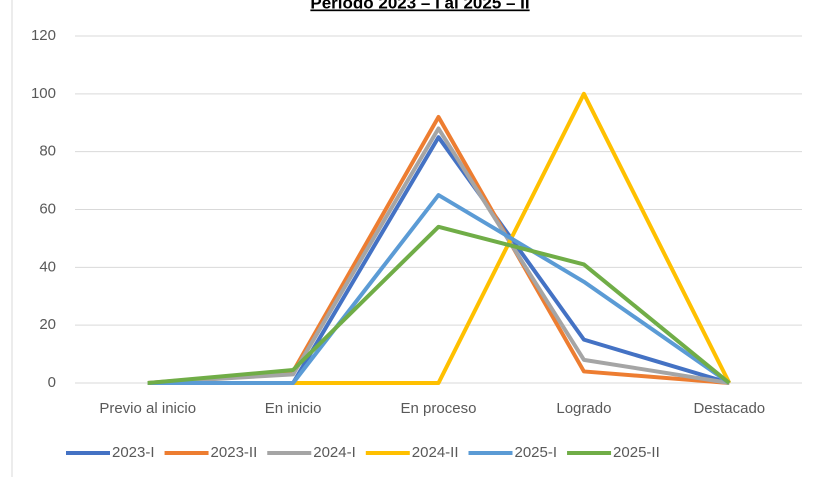  What do you see at coordinates (234, 452) in the screenshot?
I see `legend-label: 2023-II` at bounding box center [234, 452].